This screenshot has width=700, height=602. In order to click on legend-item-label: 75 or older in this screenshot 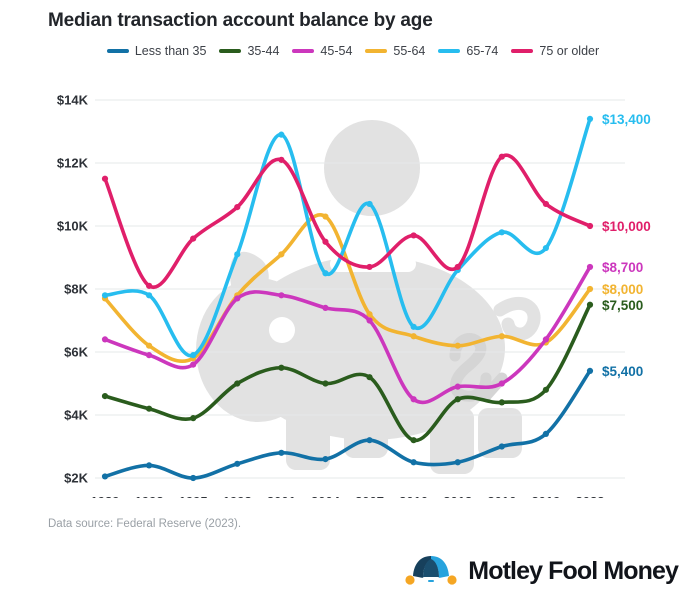, I will do `click(569, 51)`.